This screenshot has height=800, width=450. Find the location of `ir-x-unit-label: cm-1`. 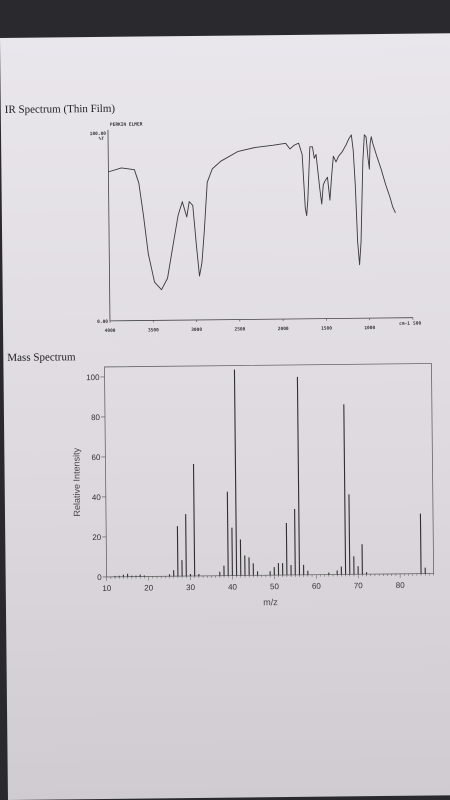

ir-x-unit-label: cm-1 is located at coordinates (404, 324).